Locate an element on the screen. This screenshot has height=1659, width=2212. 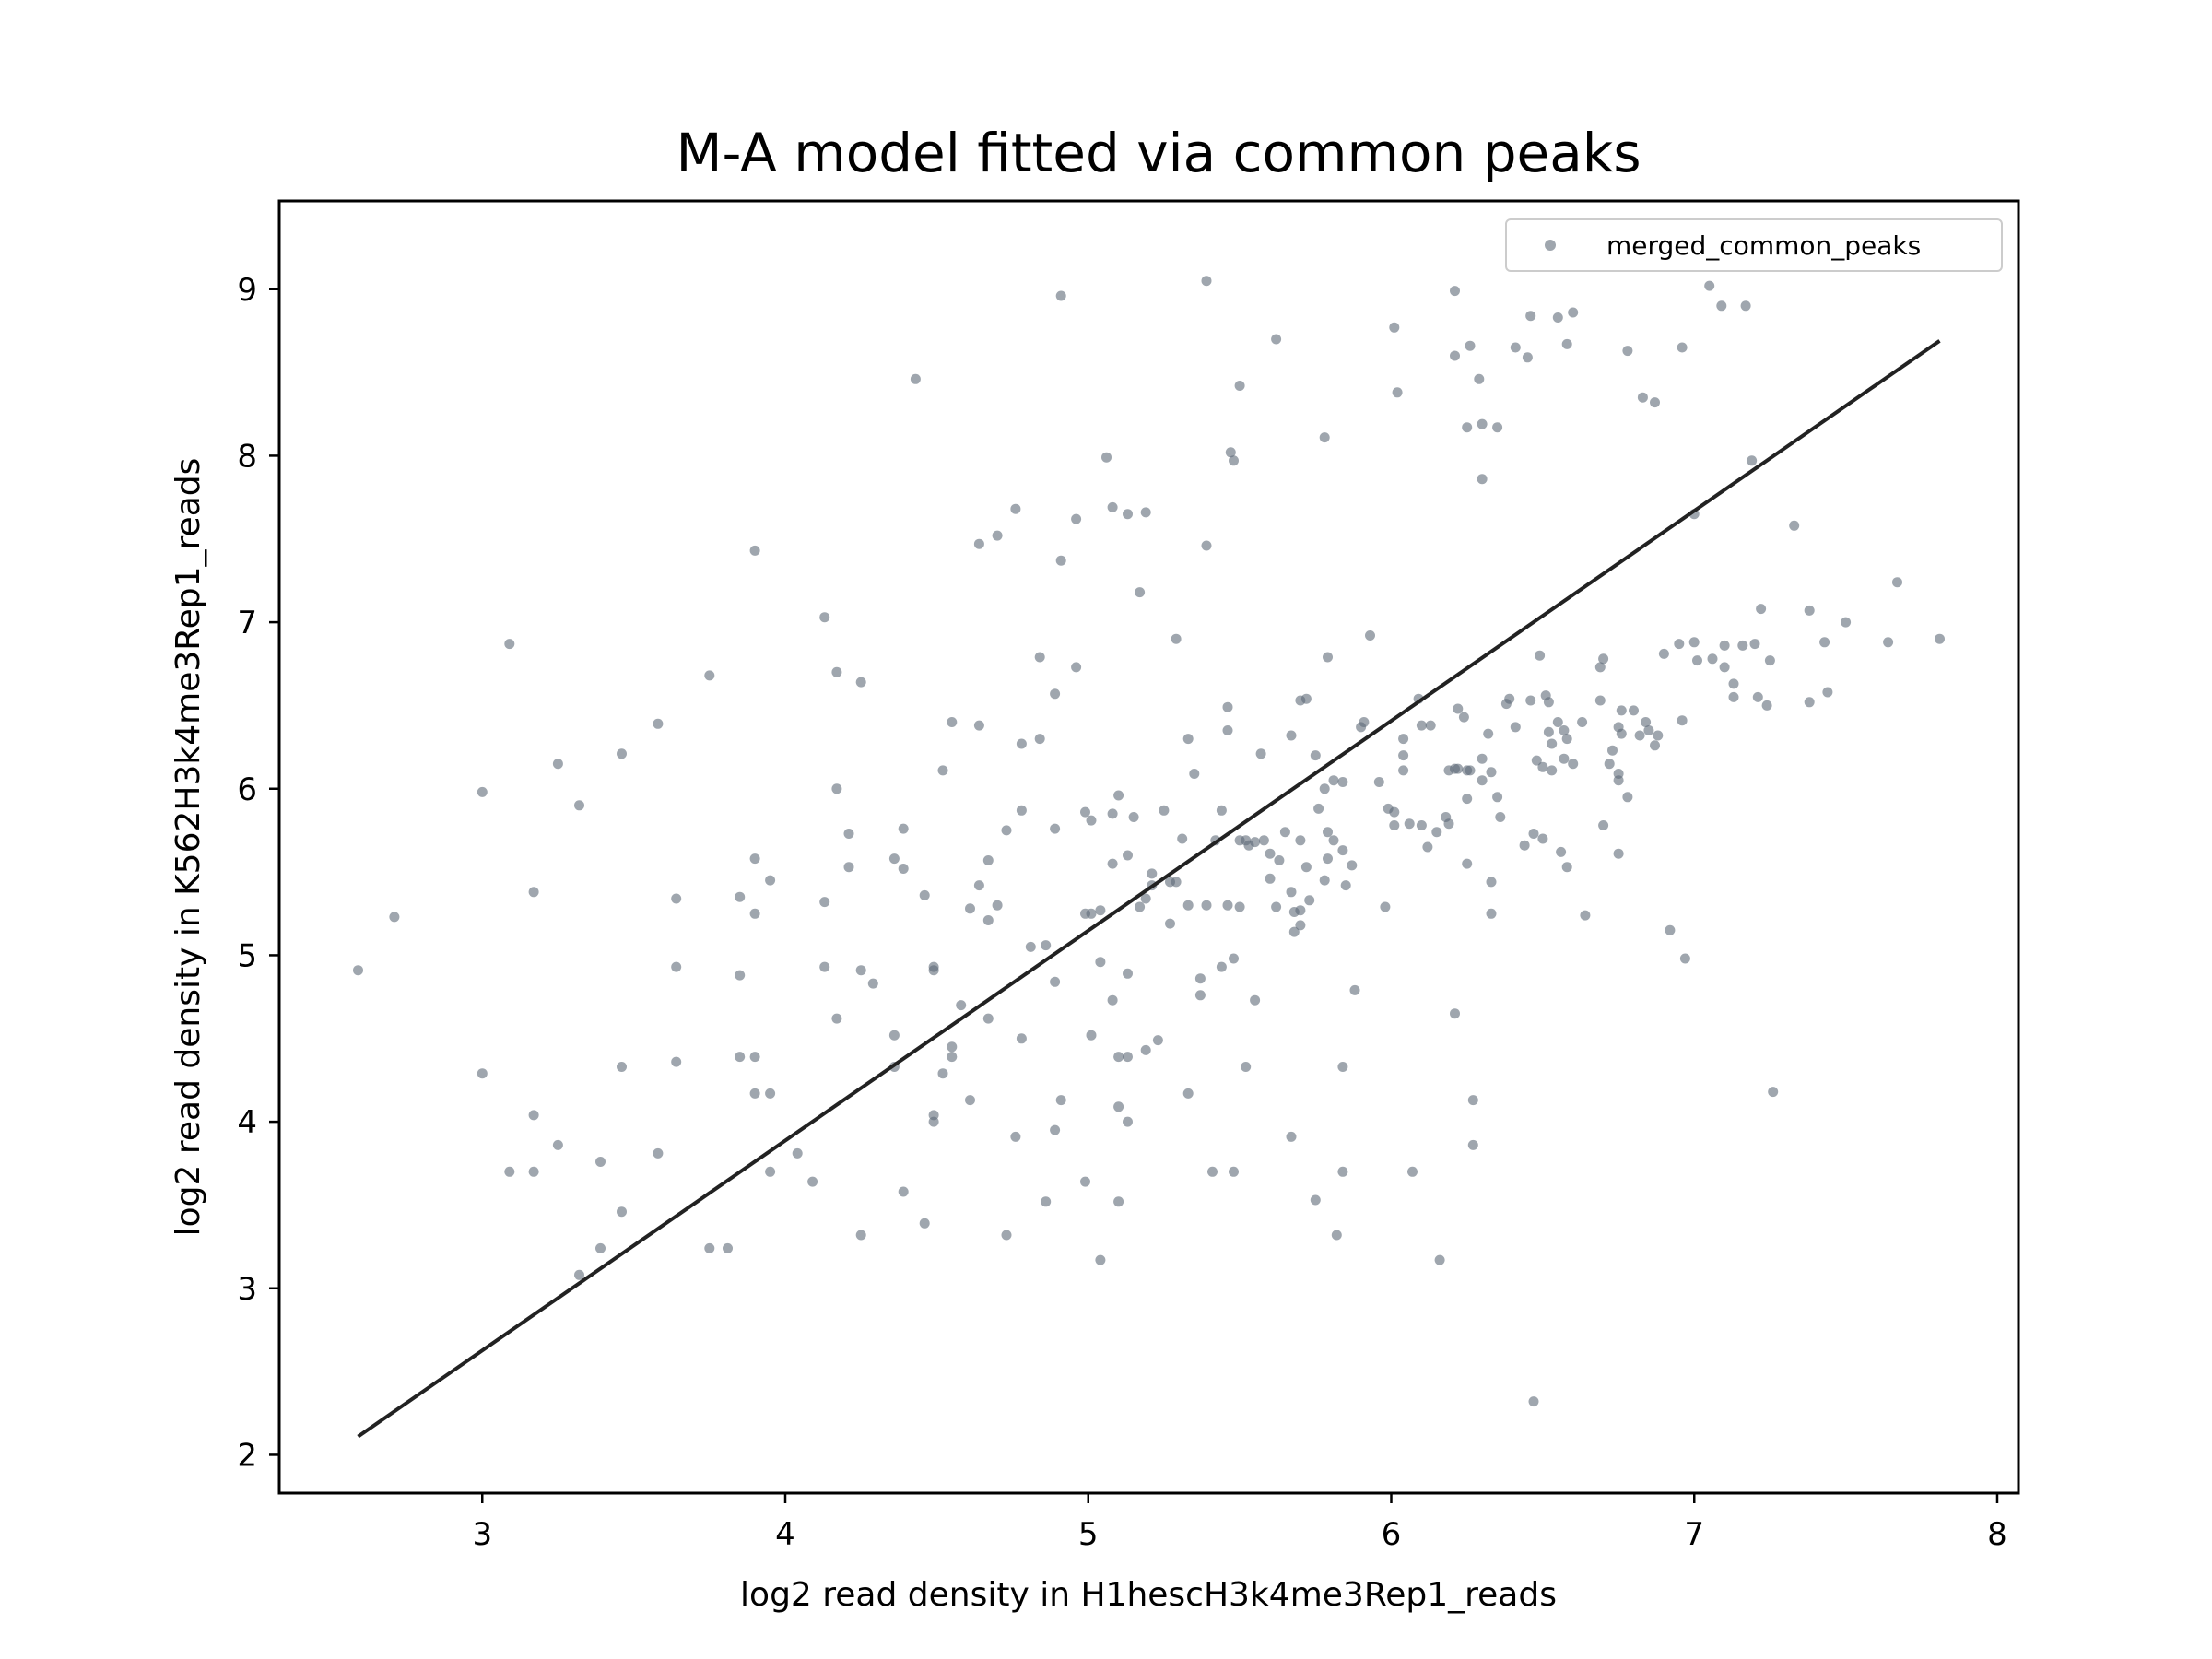
x-tick-label: 7 is located at coordinates (1694, 1534).